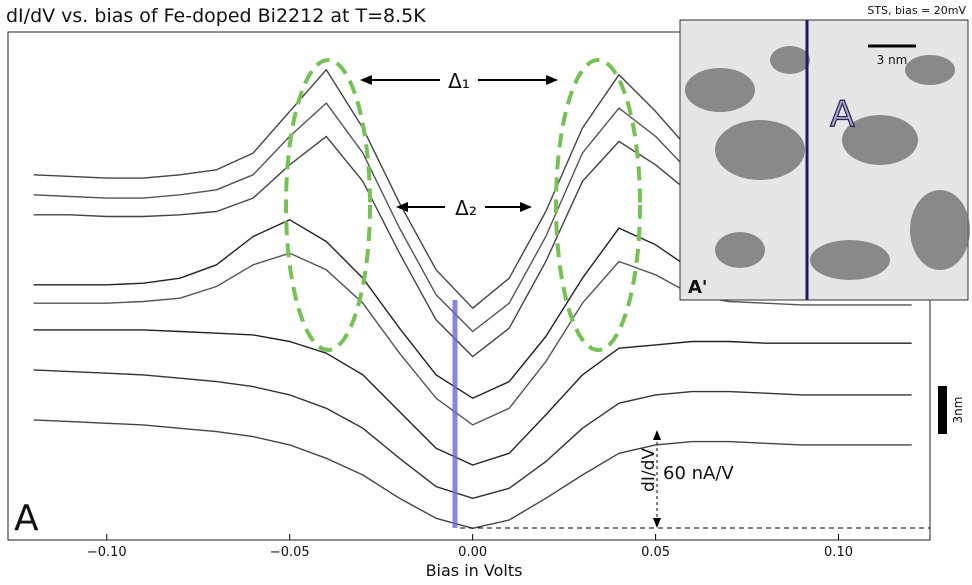 The height and width of the screenshot is (585, 972). What do you see at coordinates (842, 114) in the screenshot?
I see `inset-end-a: A` at bounding box center [842, 114].